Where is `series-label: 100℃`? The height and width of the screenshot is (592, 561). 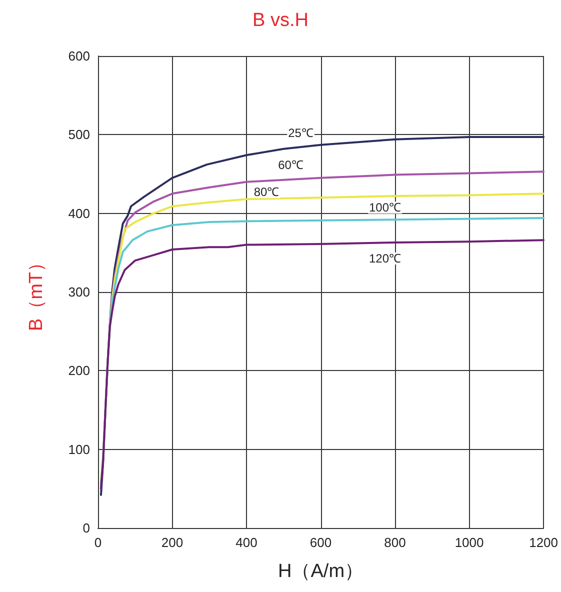 series-label: 100℃ is located at coordinates (385, 207).